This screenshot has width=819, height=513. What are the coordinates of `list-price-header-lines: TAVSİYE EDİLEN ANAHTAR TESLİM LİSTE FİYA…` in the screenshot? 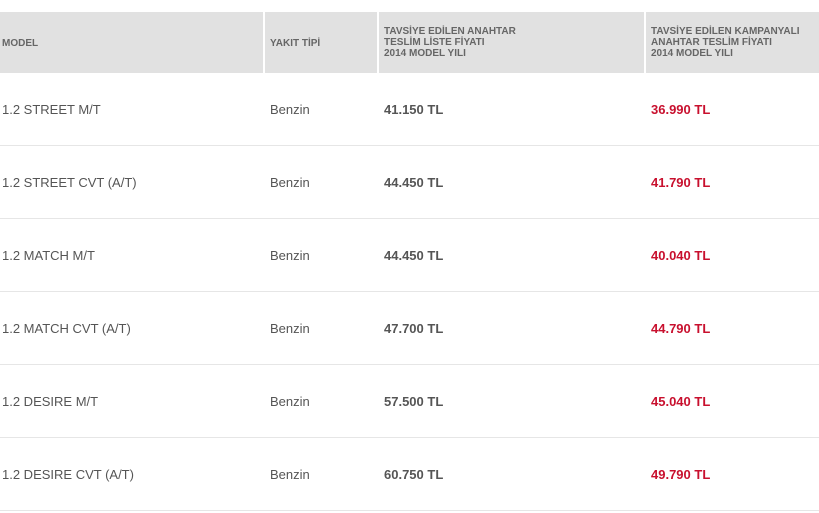 It's located at (450, 42).